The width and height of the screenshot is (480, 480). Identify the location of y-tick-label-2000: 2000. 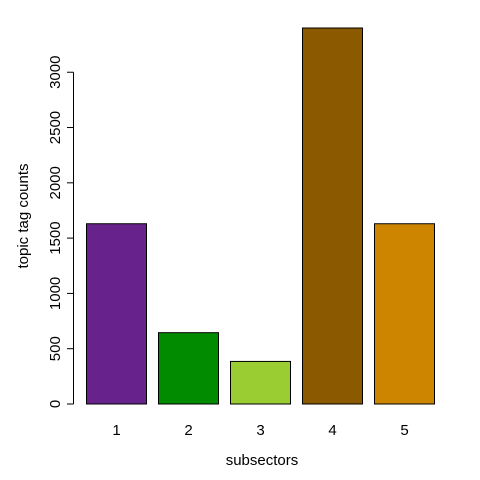
(55, 182).